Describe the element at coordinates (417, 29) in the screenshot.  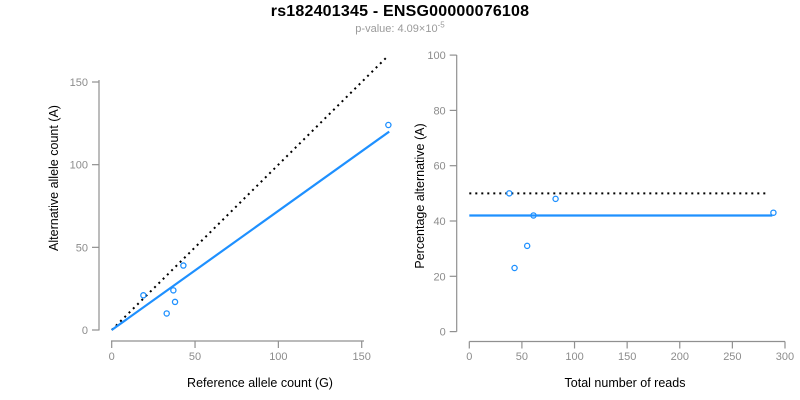
I see `pvalue-mantissa: 4.09×10` at that location.